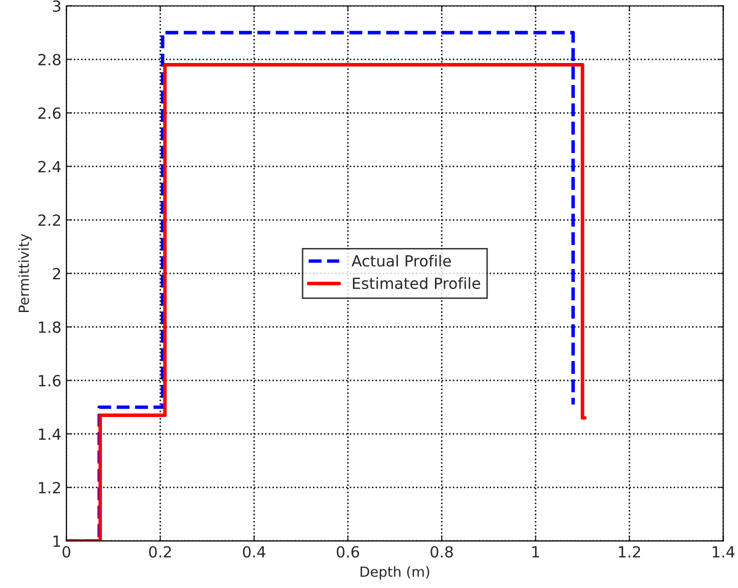 The image size is (738, 588). What do you see at coordinates (56, 274) in the screenshot?
I see `y-tick-label: 2` at bounding box center [56, 274].